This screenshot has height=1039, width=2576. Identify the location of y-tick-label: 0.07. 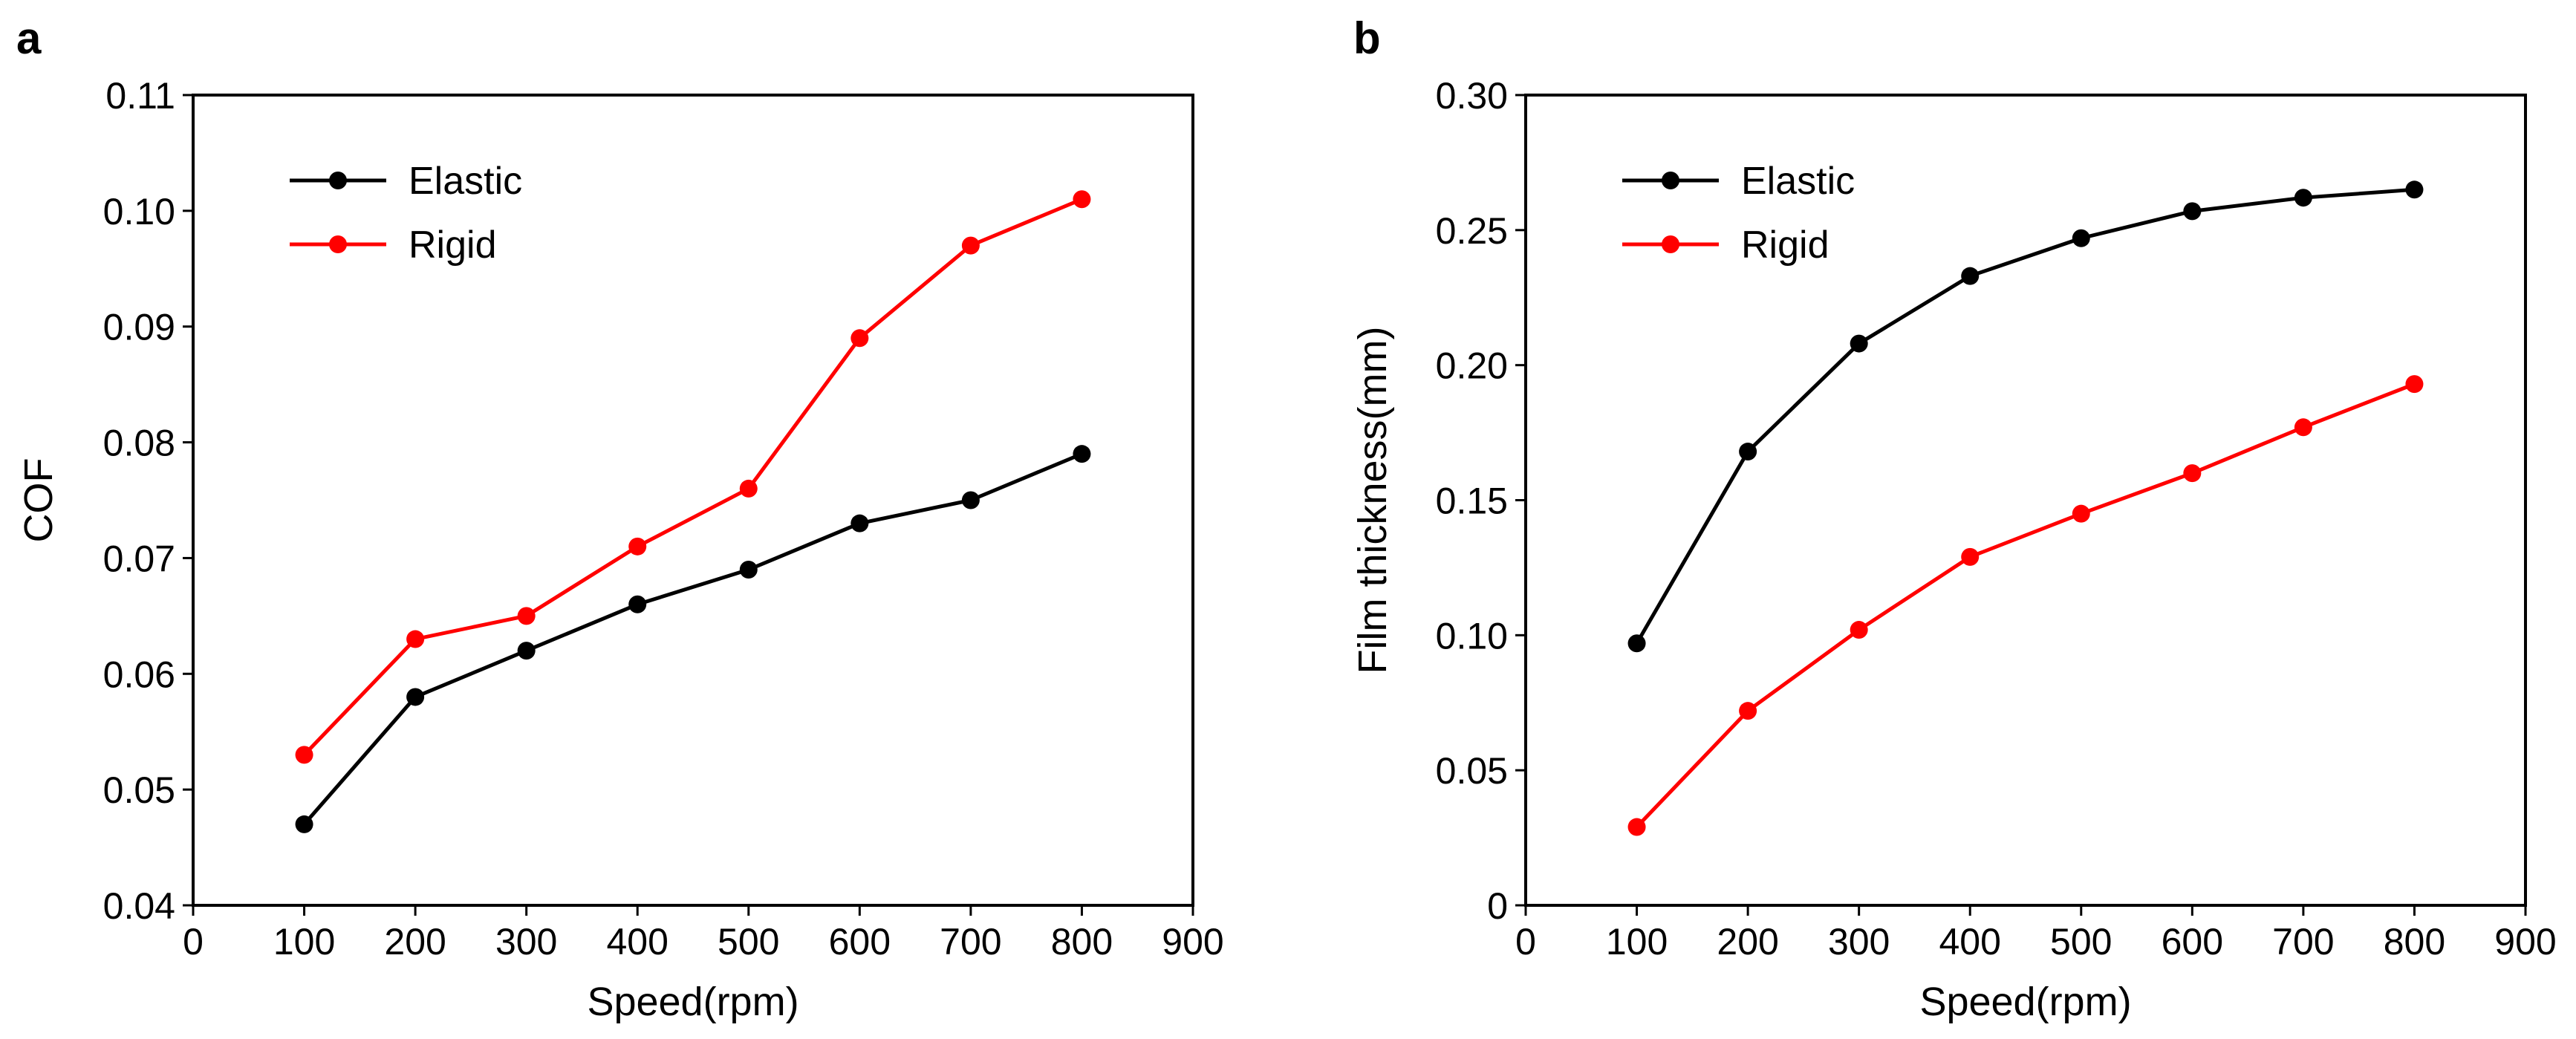
(139, 559).